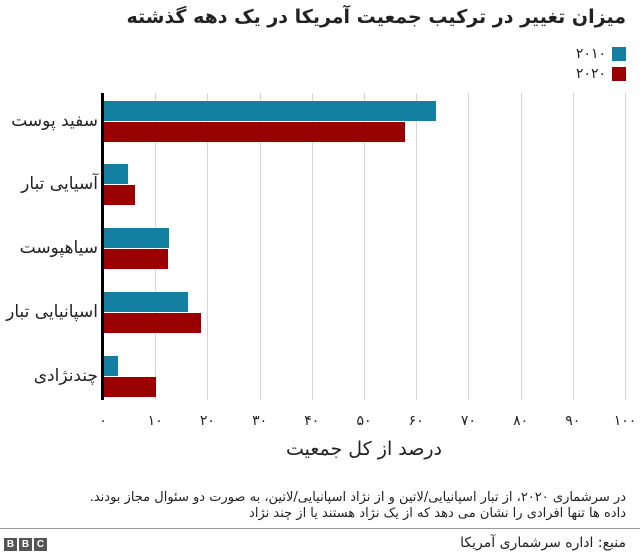  I want to click on x-tick-label: ۱۰۰, so click(625, 421).